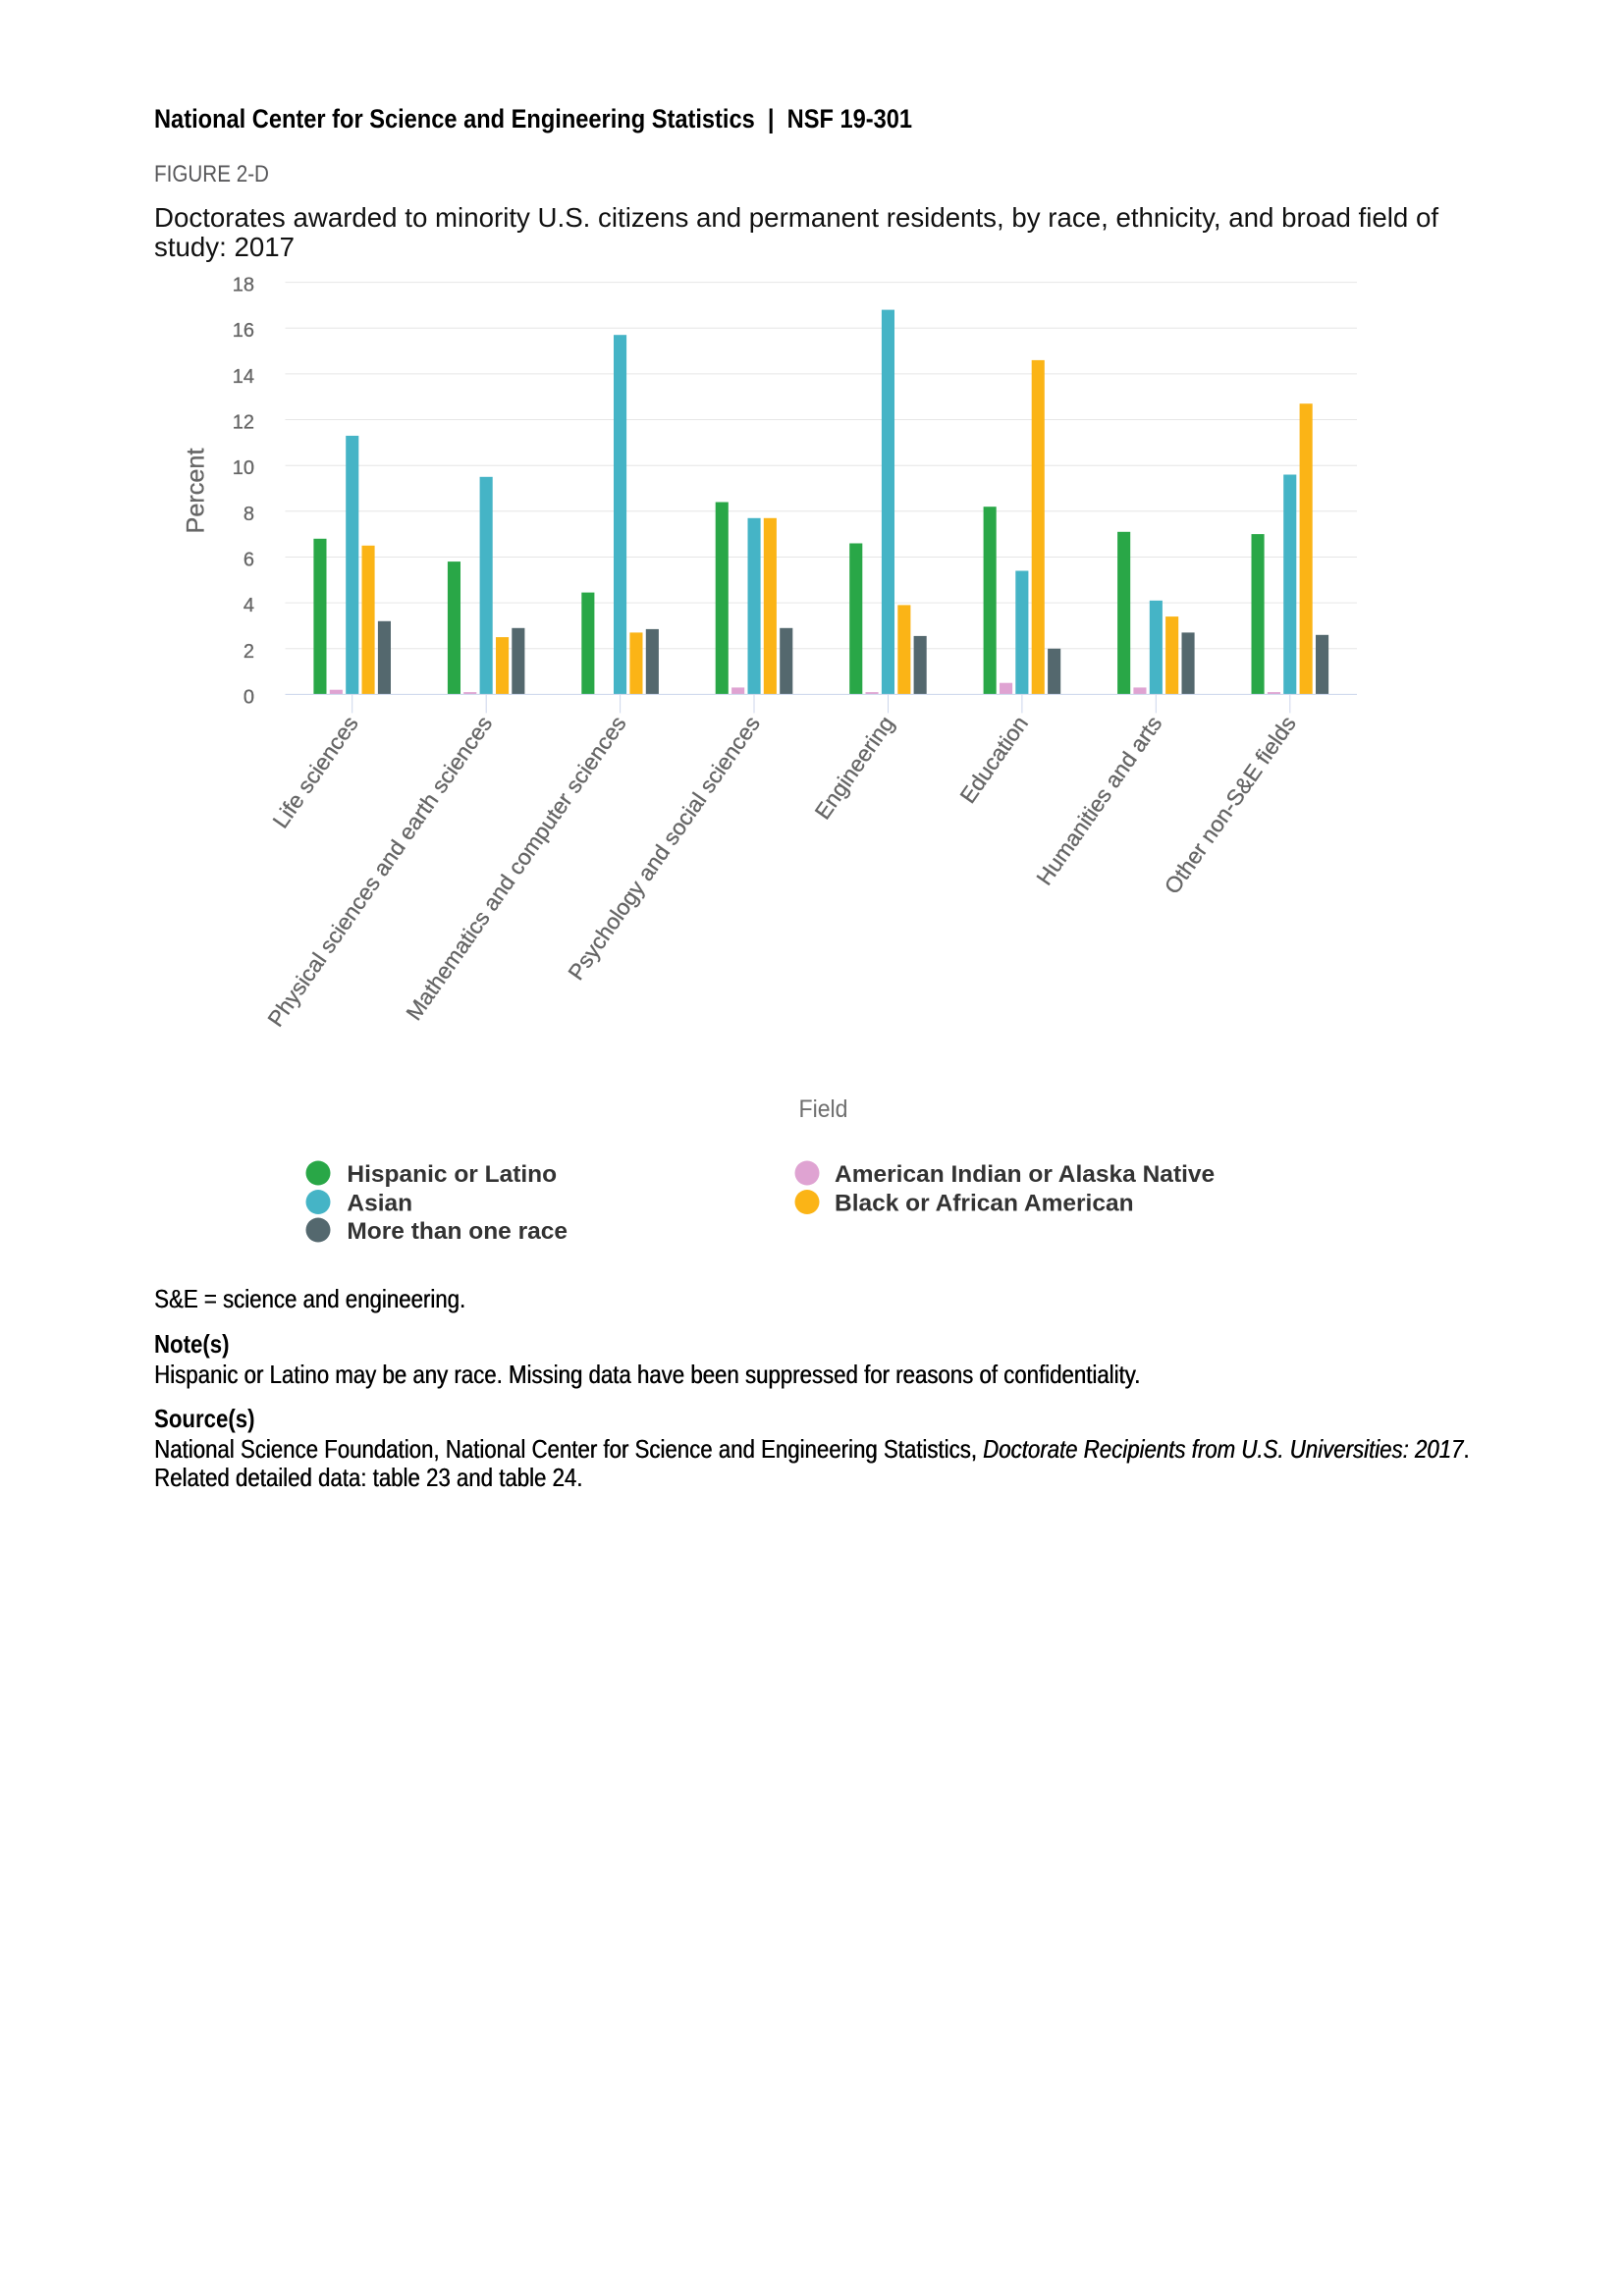  Describe the element at coordinates (516, 869) in the screenshot. I see `svg-text:Mathematics and computer scien: Mathematics and computer sciences` at that location.